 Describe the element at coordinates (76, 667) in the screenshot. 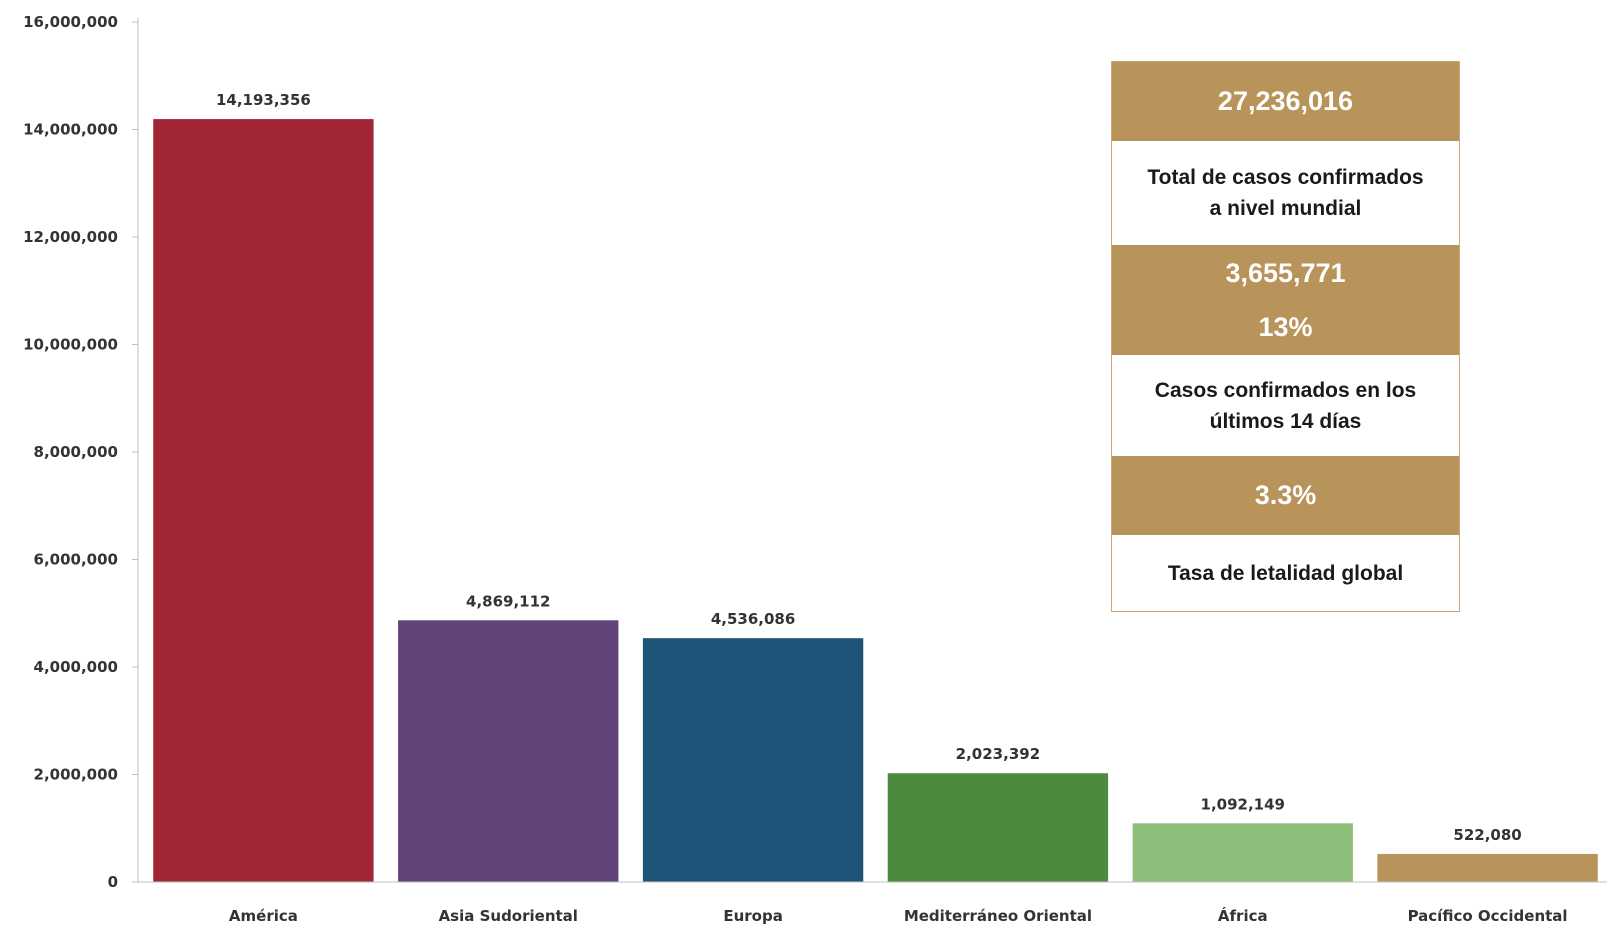

I see `y-tick-label: 4,000,000` at that location.